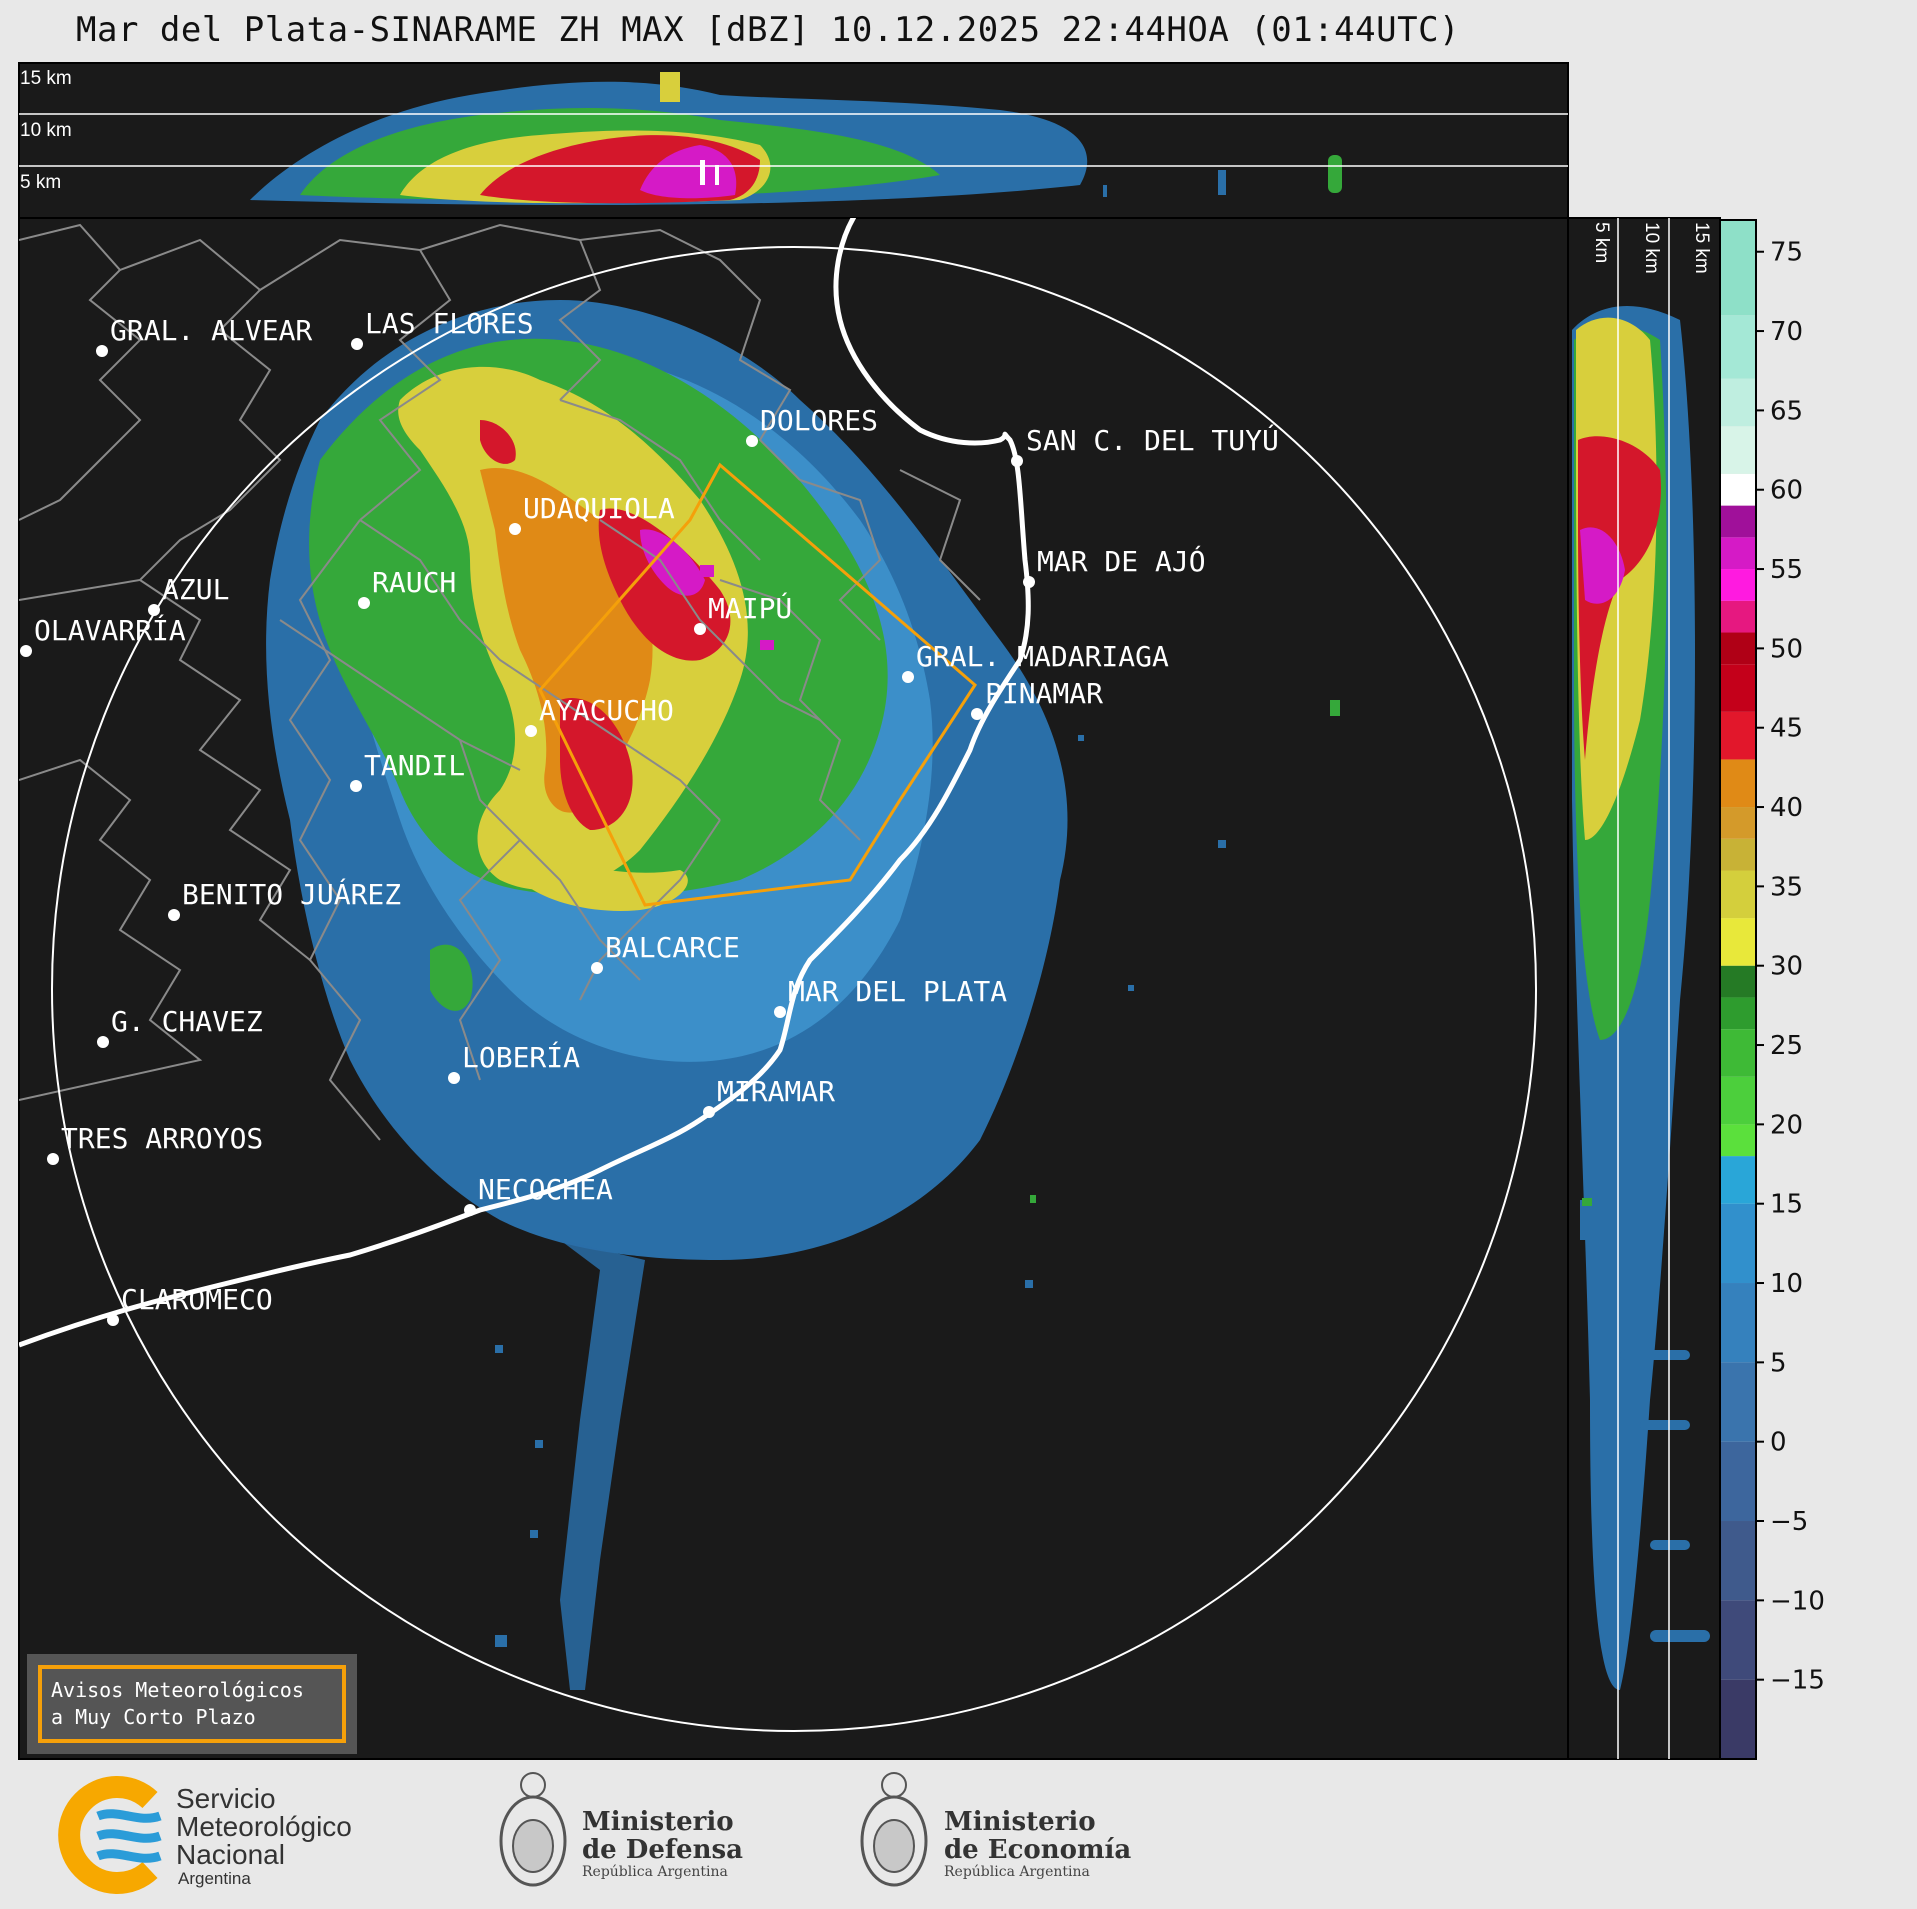 Image resolution: width=1917 pixels, height=1909 pixels. I want to click on colorbar-tick-label: 40, so click(1786, 808).